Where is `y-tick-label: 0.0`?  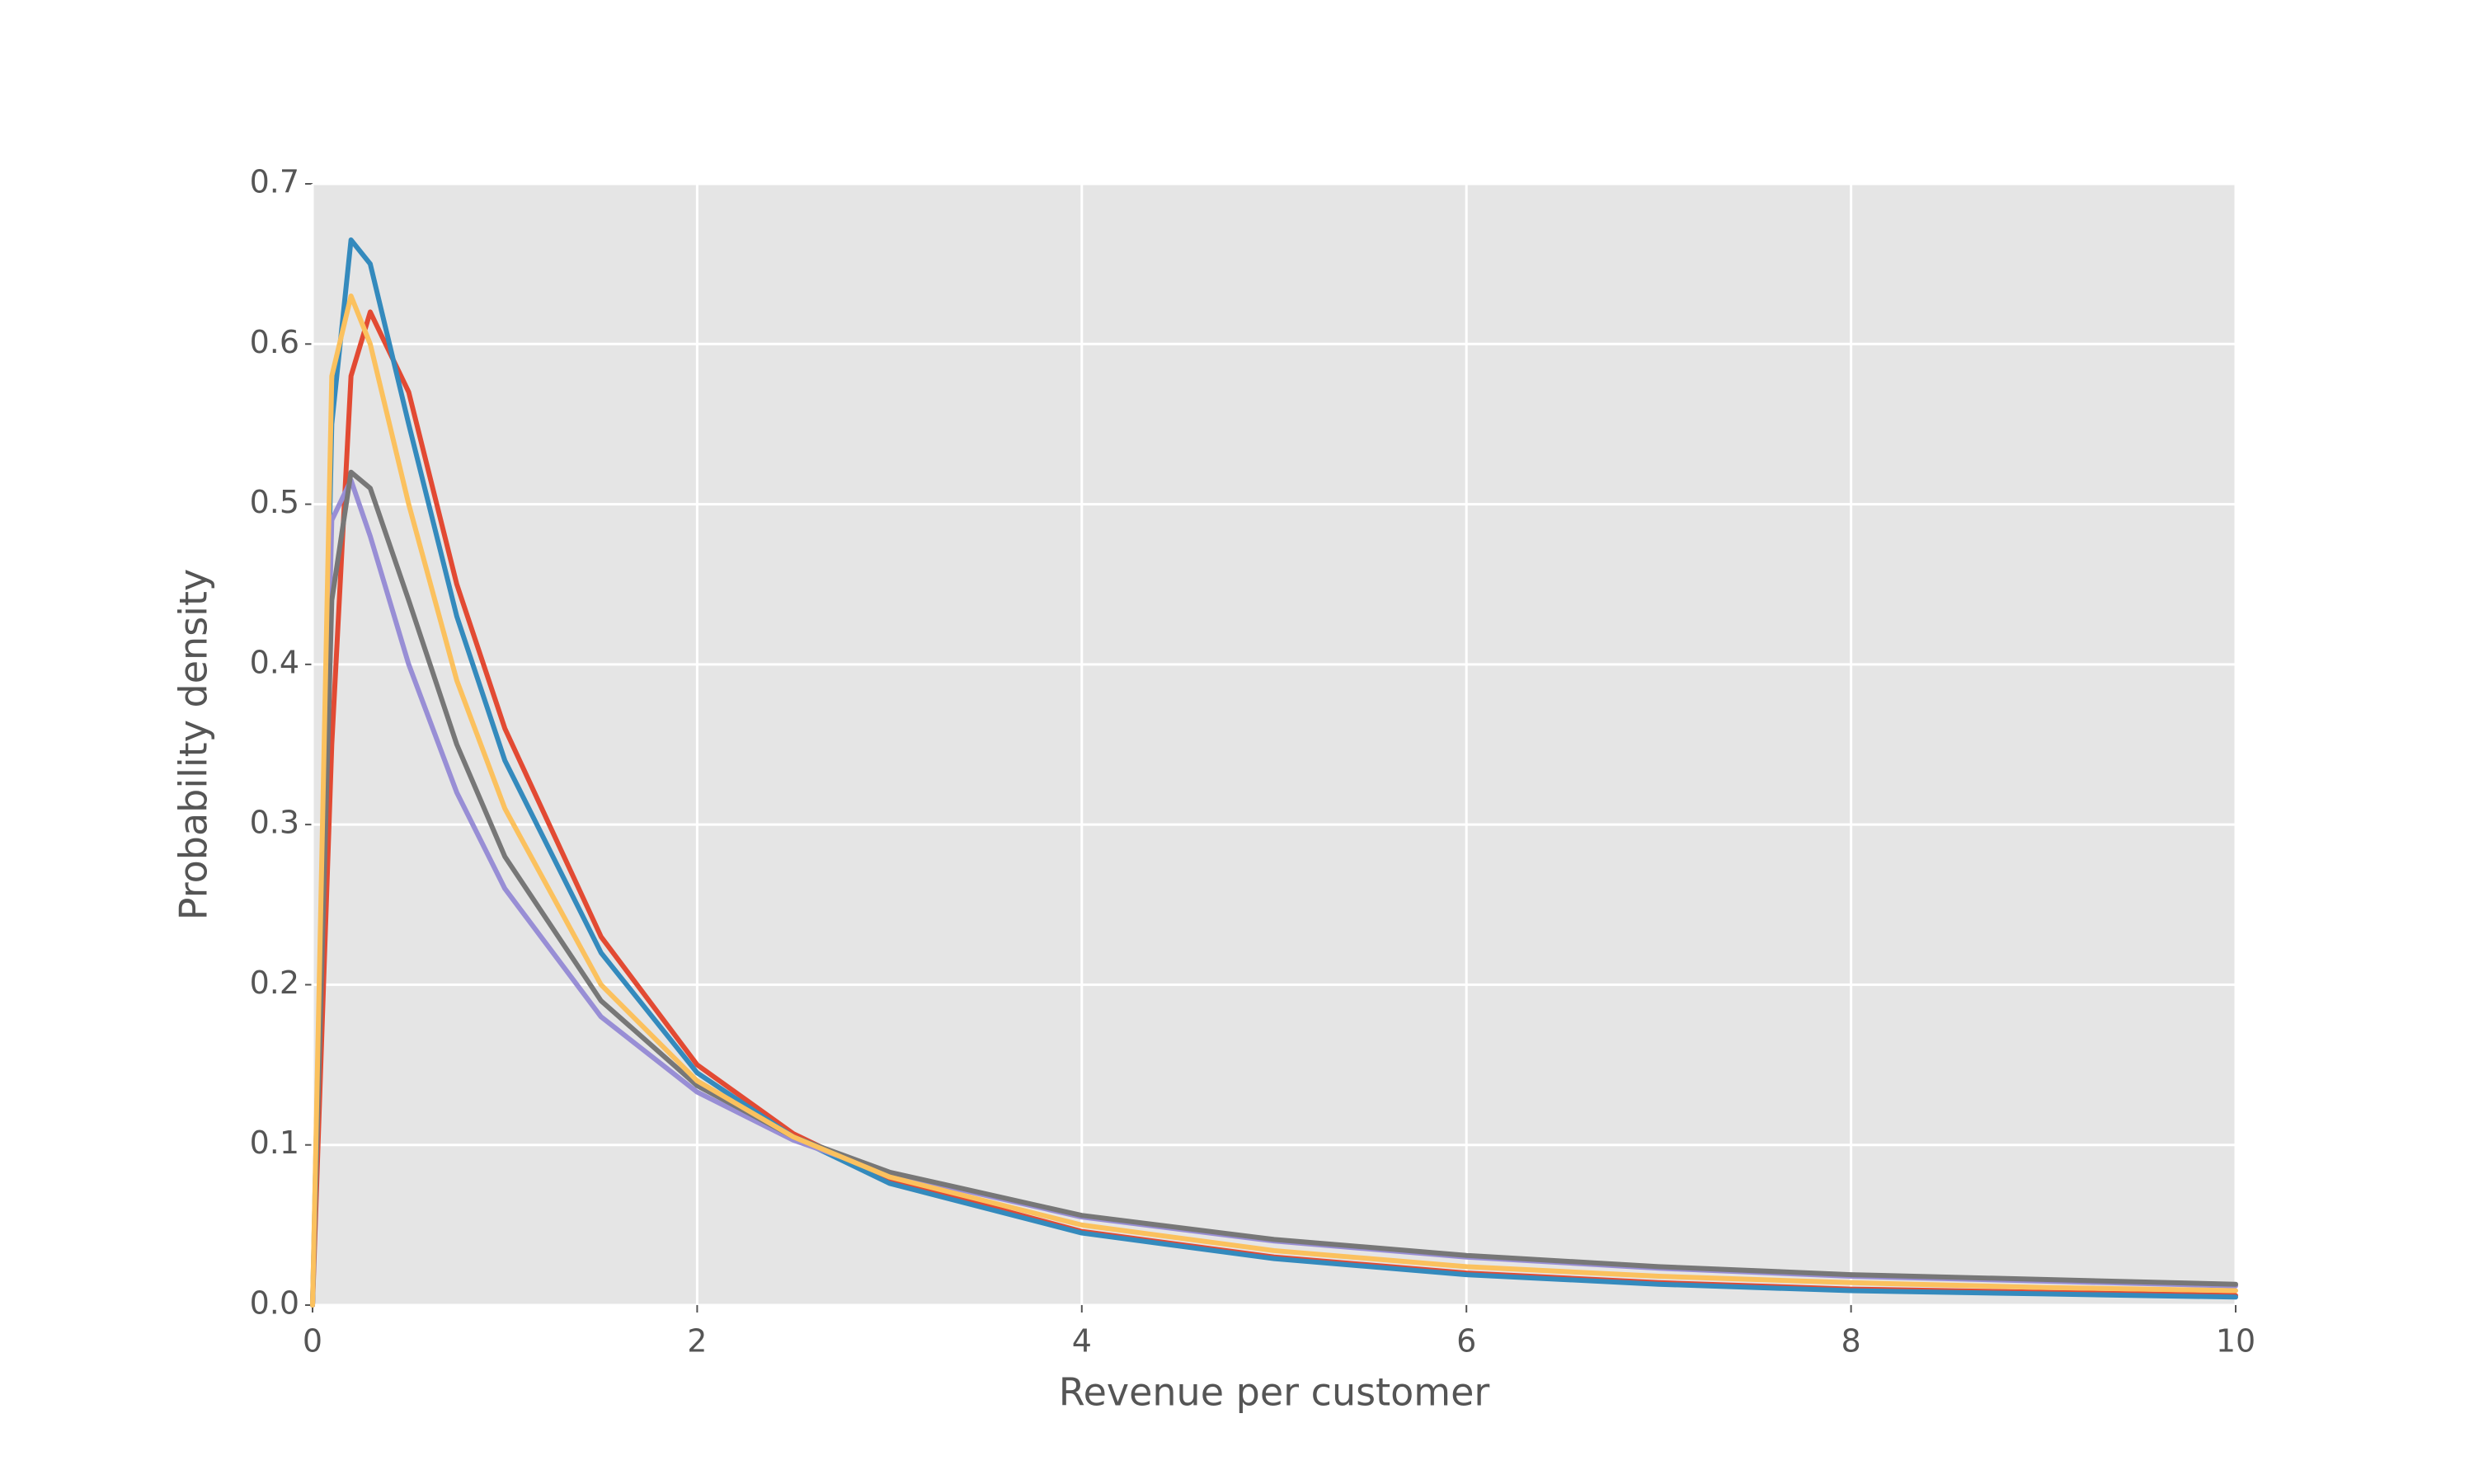
y-tick-label: 0.0 is located at coordinates (274, 1303).